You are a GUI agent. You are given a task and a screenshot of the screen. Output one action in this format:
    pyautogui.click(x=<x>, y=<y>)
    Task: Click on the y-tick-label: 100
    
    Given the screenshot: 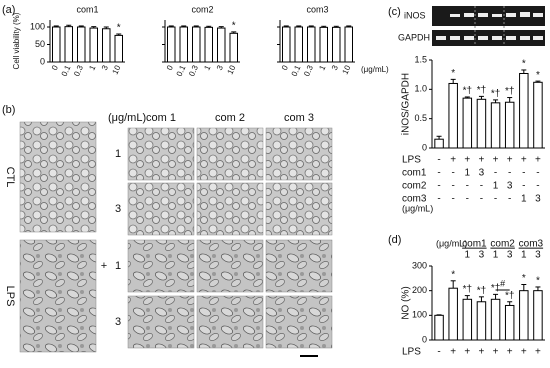 What is the action you would take?
    pyautogui.click(x=37, y=26)
    